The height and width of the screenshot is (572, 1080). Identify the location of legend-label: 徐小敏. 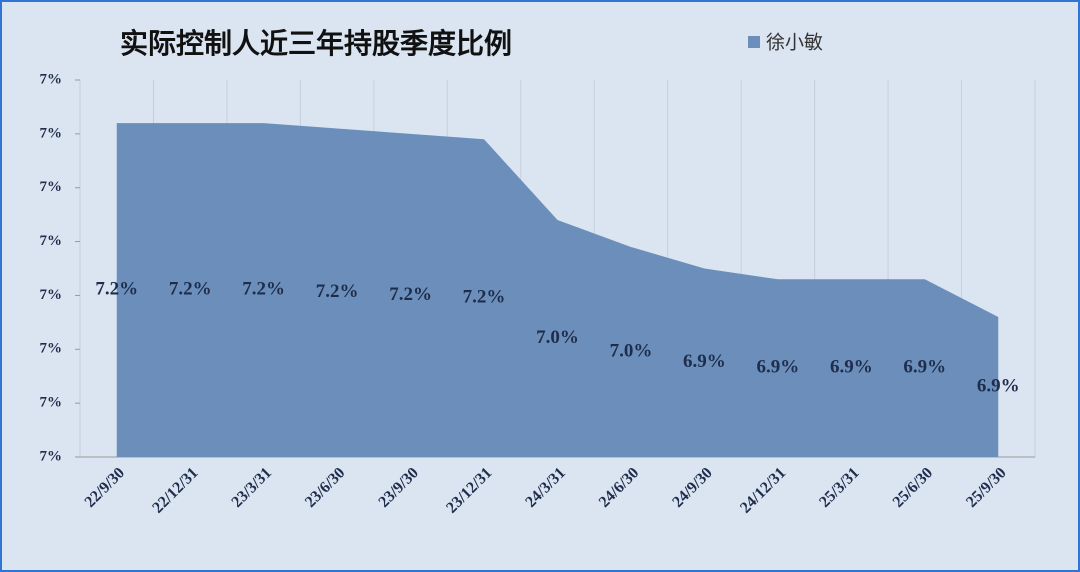
(794, 43).